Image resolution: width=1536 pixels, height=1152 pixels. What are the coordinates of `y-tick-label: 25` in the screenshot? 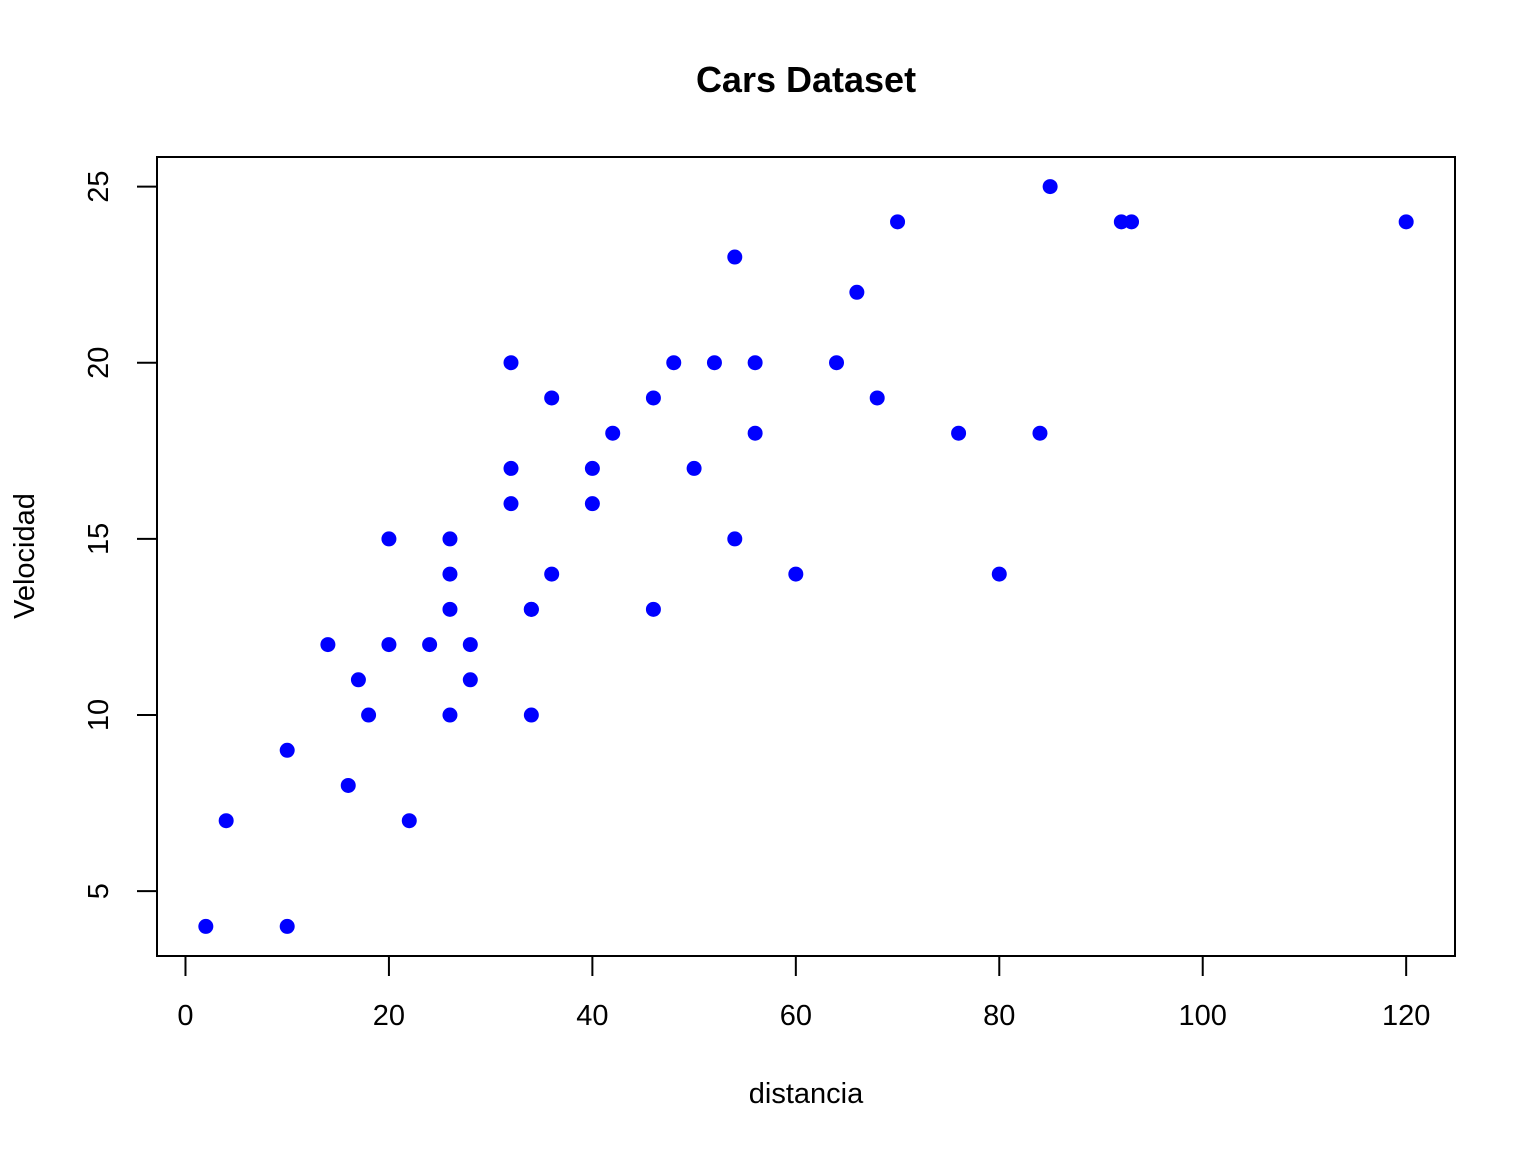 It's located at (99, 186).